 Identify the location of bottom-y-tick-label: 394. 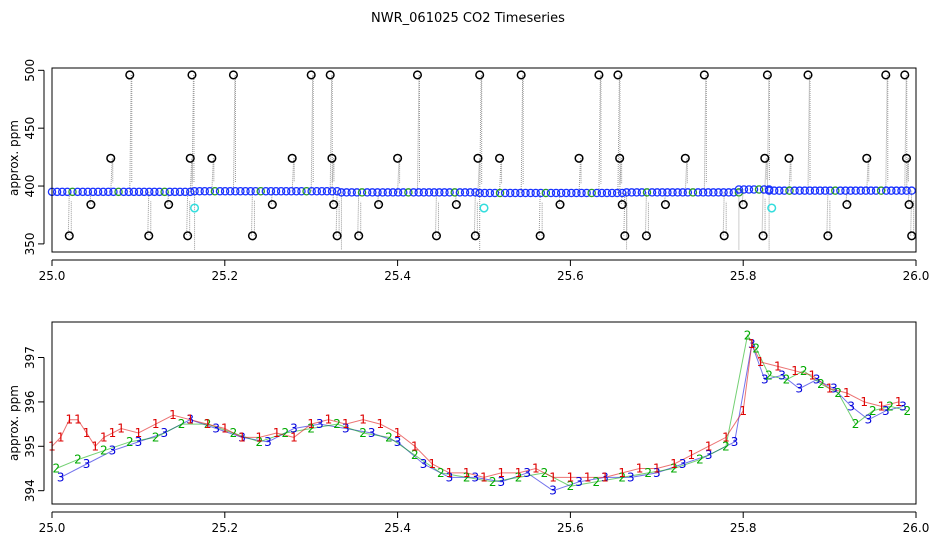
(30, 490).